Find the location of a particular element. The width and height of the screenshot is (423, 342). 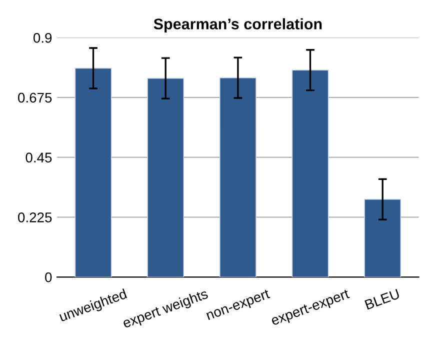

y-tick-label: 0.9 is located at coordinates (42, 37).